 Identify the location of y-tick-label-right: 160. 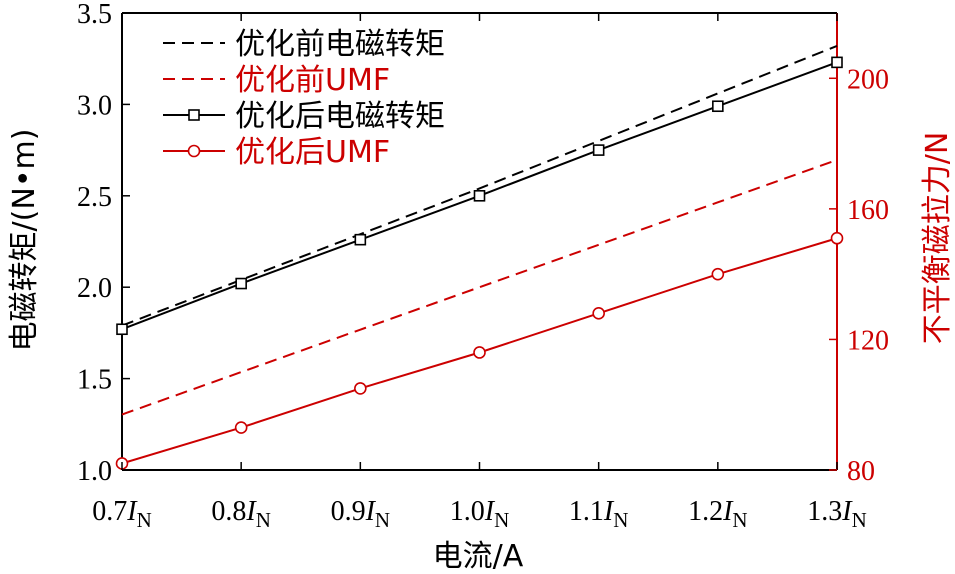
(868, 210).